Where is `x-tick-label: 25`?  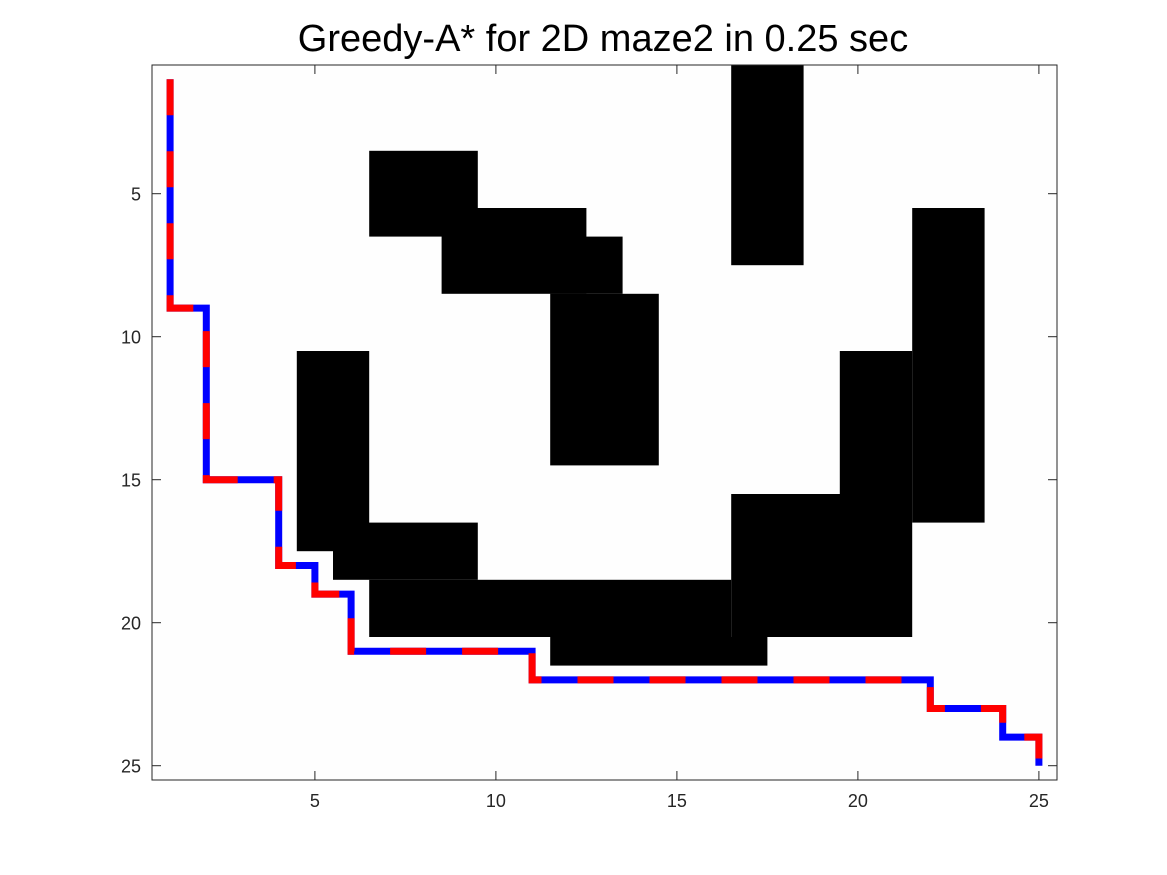
x-tick-label: 25 is located at coordinates (1039, 801).